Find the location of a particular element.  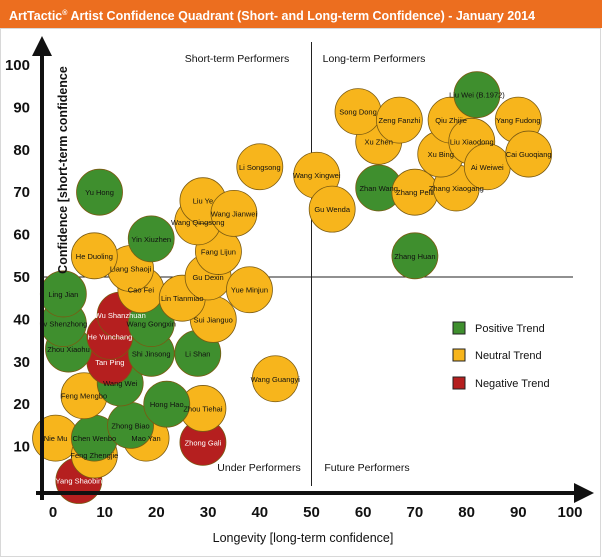

bubble-label: Cai Guoqiang is located at coordinates (529, 154).